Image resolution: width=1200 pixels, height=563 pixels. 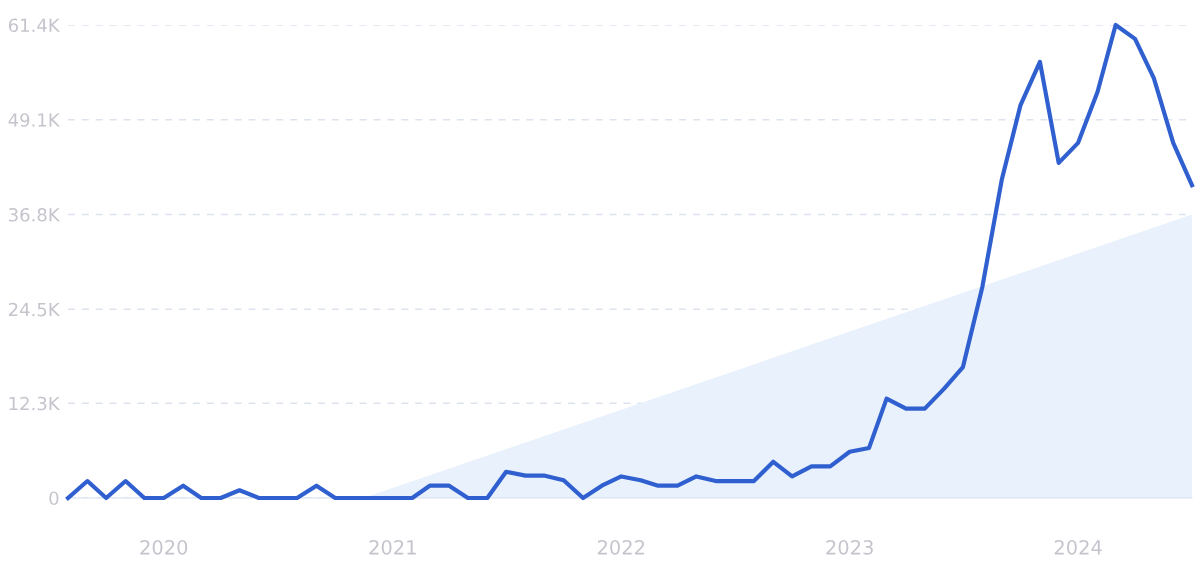 What do you see at coordinates (54, 498) in the screenshot?
I see `y-tick-label: 0` at bounding box center [54, 498].